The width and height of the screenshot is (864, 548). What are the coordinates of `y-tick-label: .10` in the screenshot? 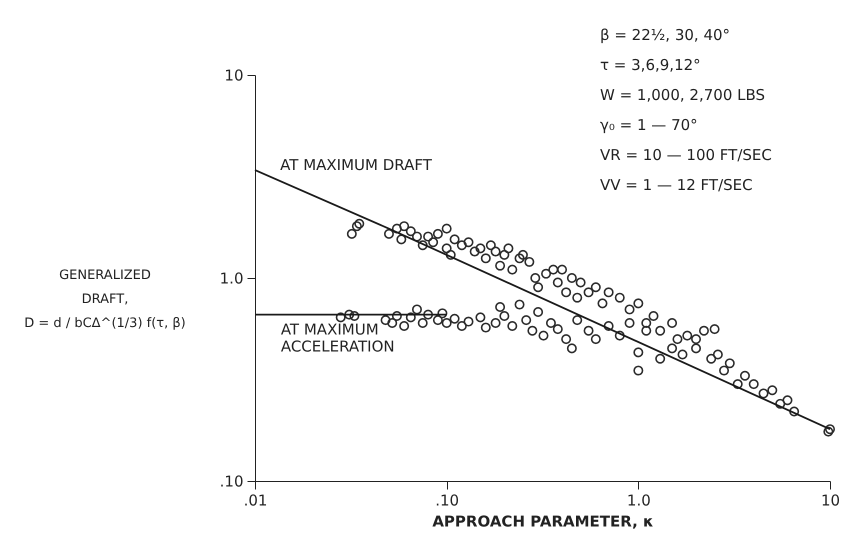 It's located at (232, 481).